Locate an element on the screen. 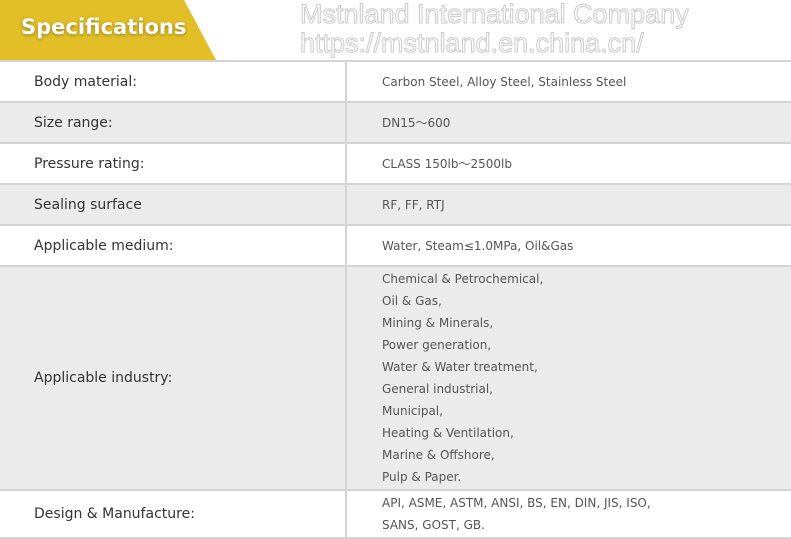 The height and width of the screenshot is (539, 791). spec-value-line: RF, FF, RTJ is located at coordinates (413, 204).